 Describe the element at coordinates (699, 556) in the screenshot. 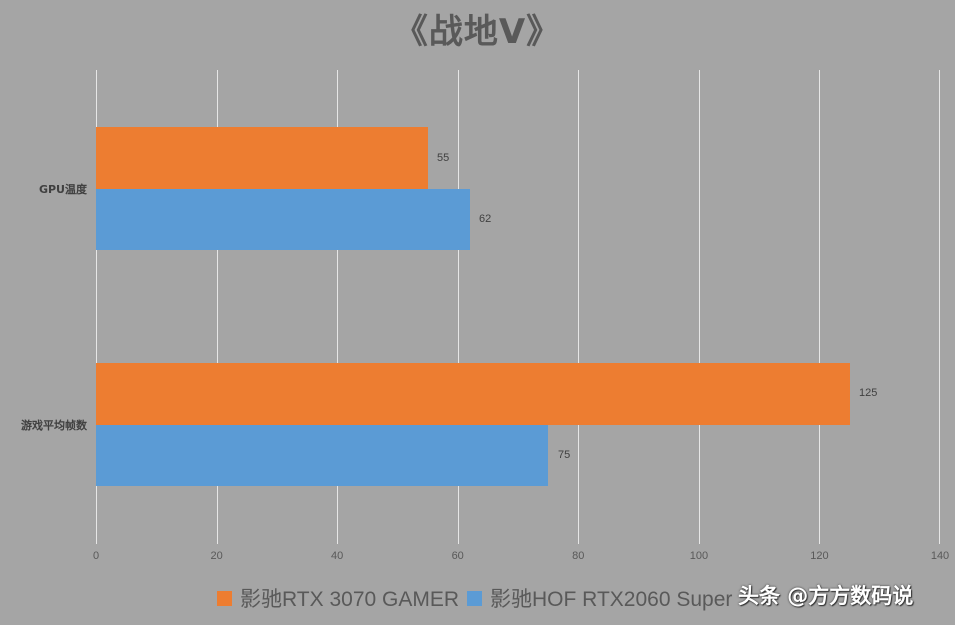

I see `x-tick: 100` at that location.